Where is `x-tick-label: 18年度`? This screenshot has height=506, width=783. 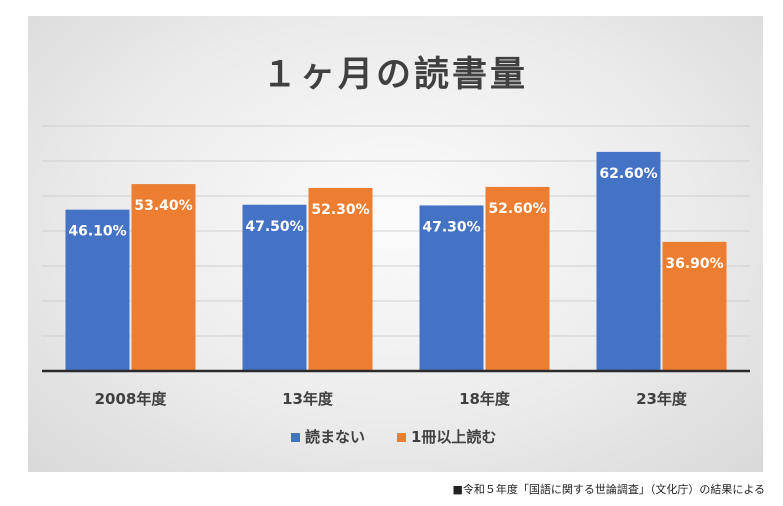
x-tick-label: 18年度 is located at coordinates (485, 399).